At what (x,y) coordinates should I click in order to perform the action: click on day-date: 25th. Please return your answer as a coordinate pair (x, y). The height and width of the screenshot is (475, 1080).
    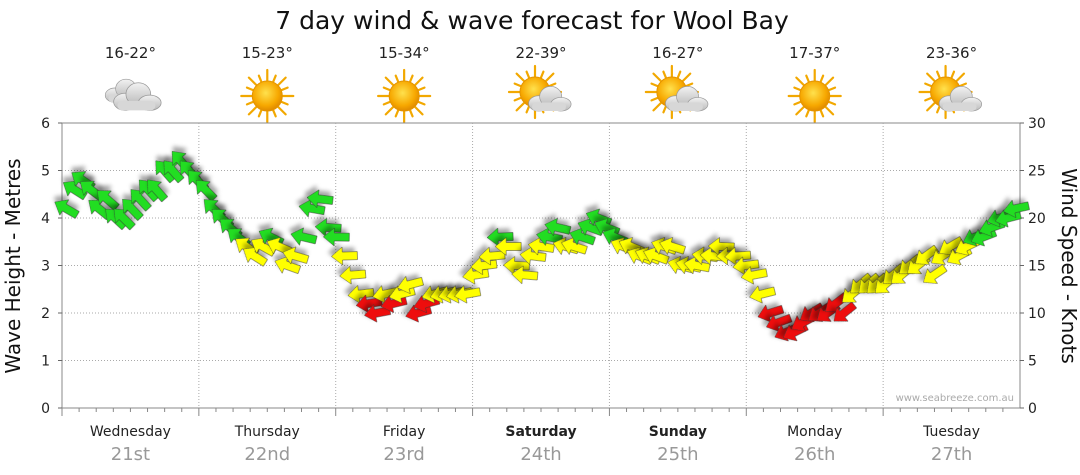
    Looking at the image, I should click on (677, 454).